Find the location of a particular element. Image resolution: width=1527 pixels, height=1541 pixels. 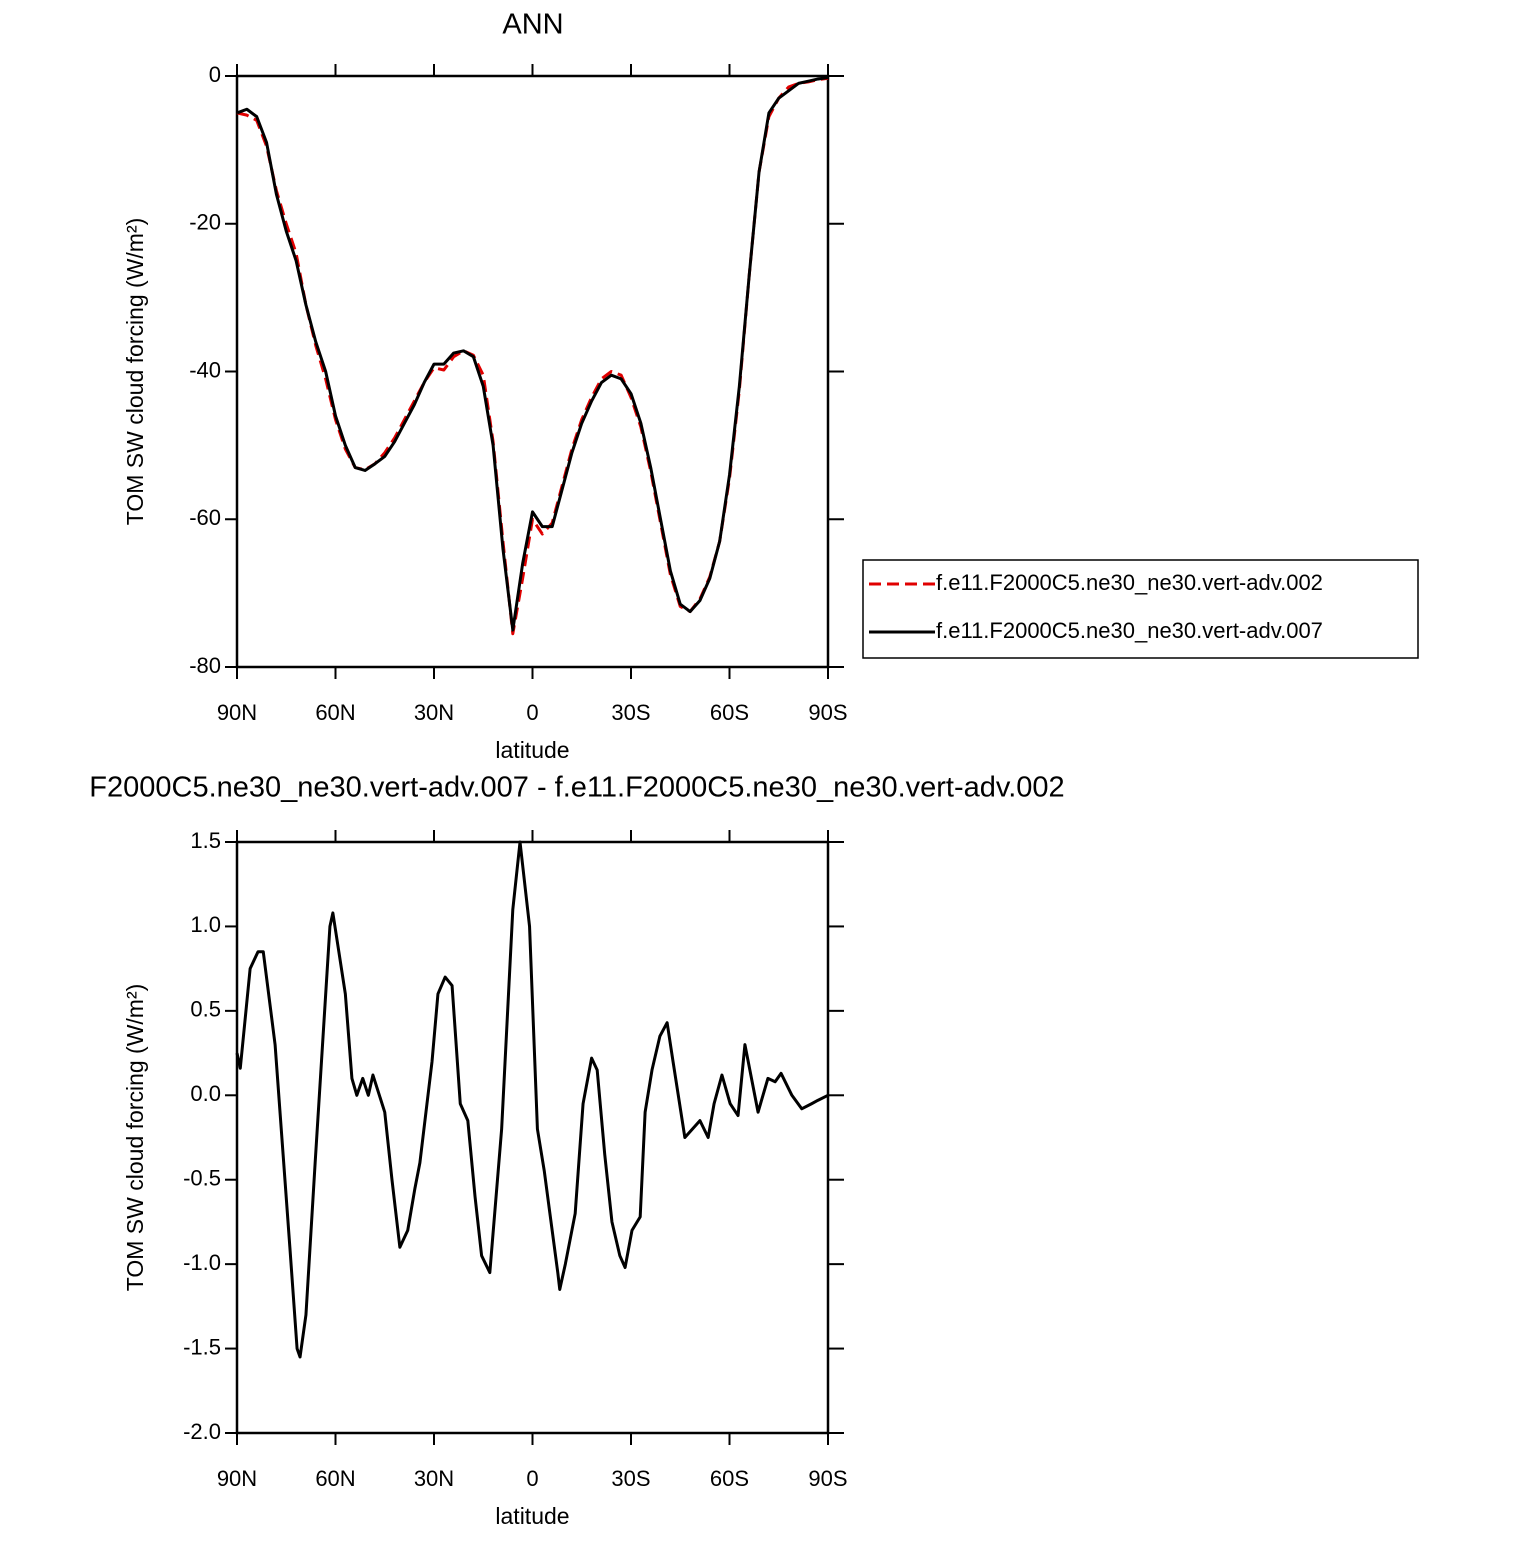

y-tick-label: 1.0 is located at coordinates (205, 924).